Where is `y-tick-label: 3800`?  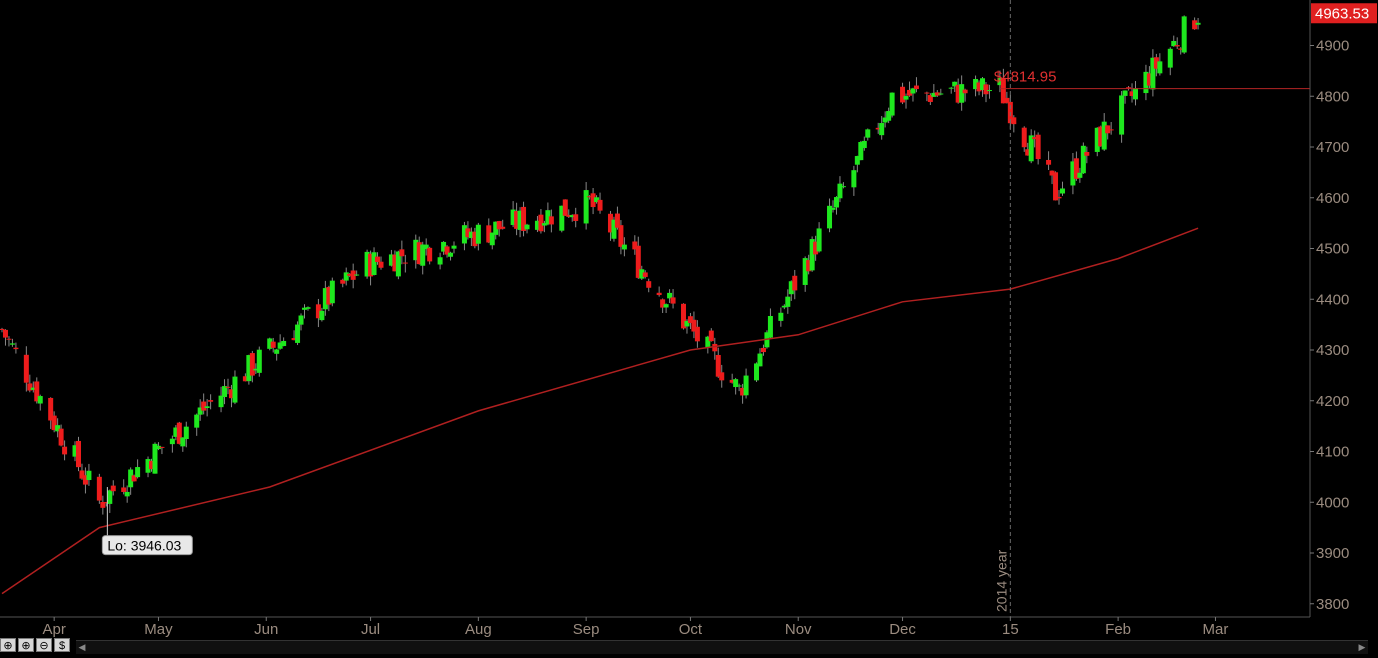
y-tick-label: 3800 is located at coordinates (1332, 604).